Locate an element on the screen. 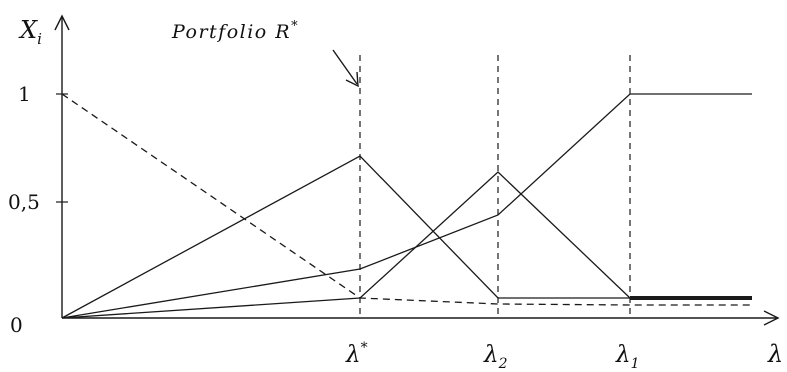 The image size is (787, 372). y-tick-label-1: 1 is located at coordinates (24, 94).